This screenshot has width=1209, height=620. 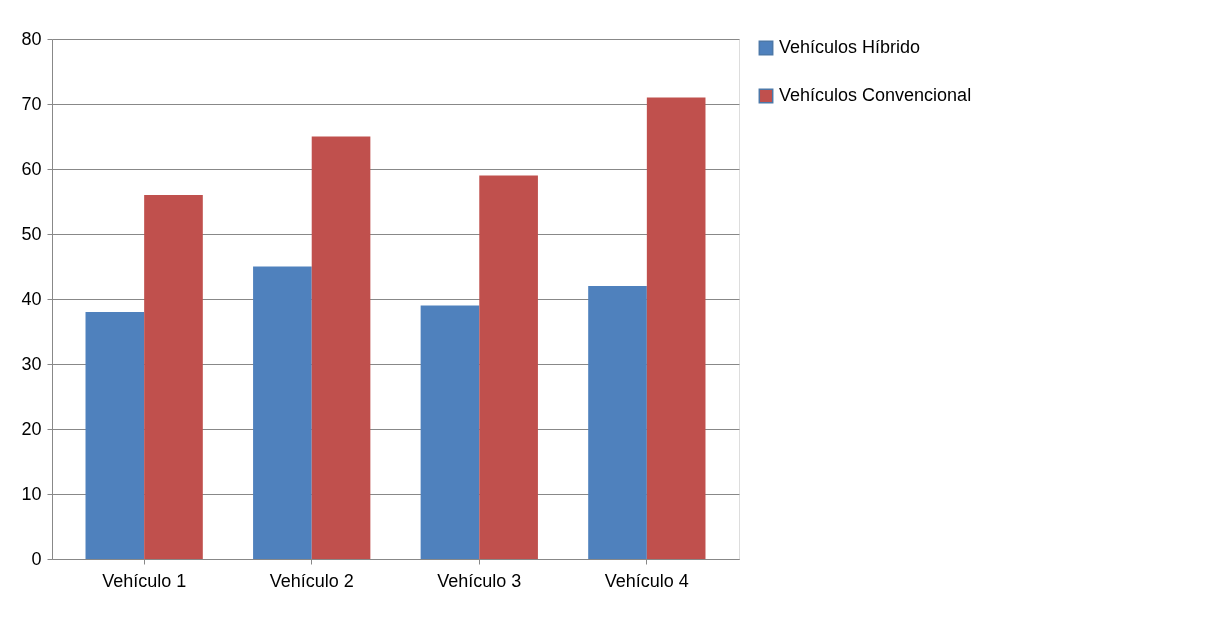 I want to click on x-tick-label: Vehículo 2, so click(x=311, y=580).